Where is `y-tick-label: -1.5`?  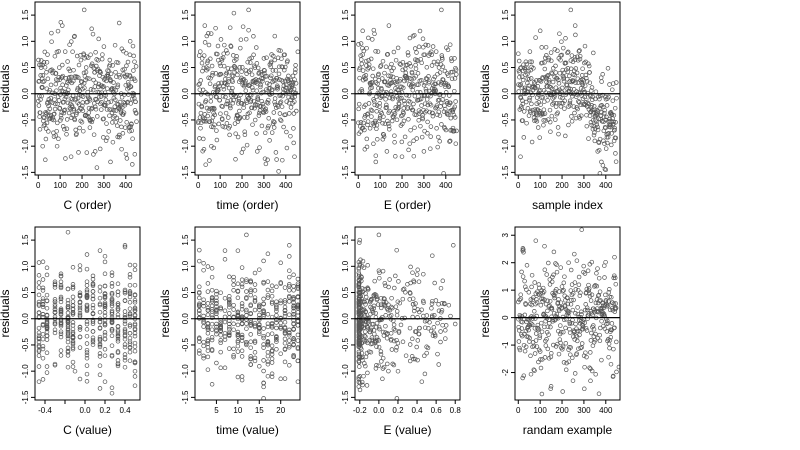 y-tick-label: -1.5 is located at coordinates (25, 172).